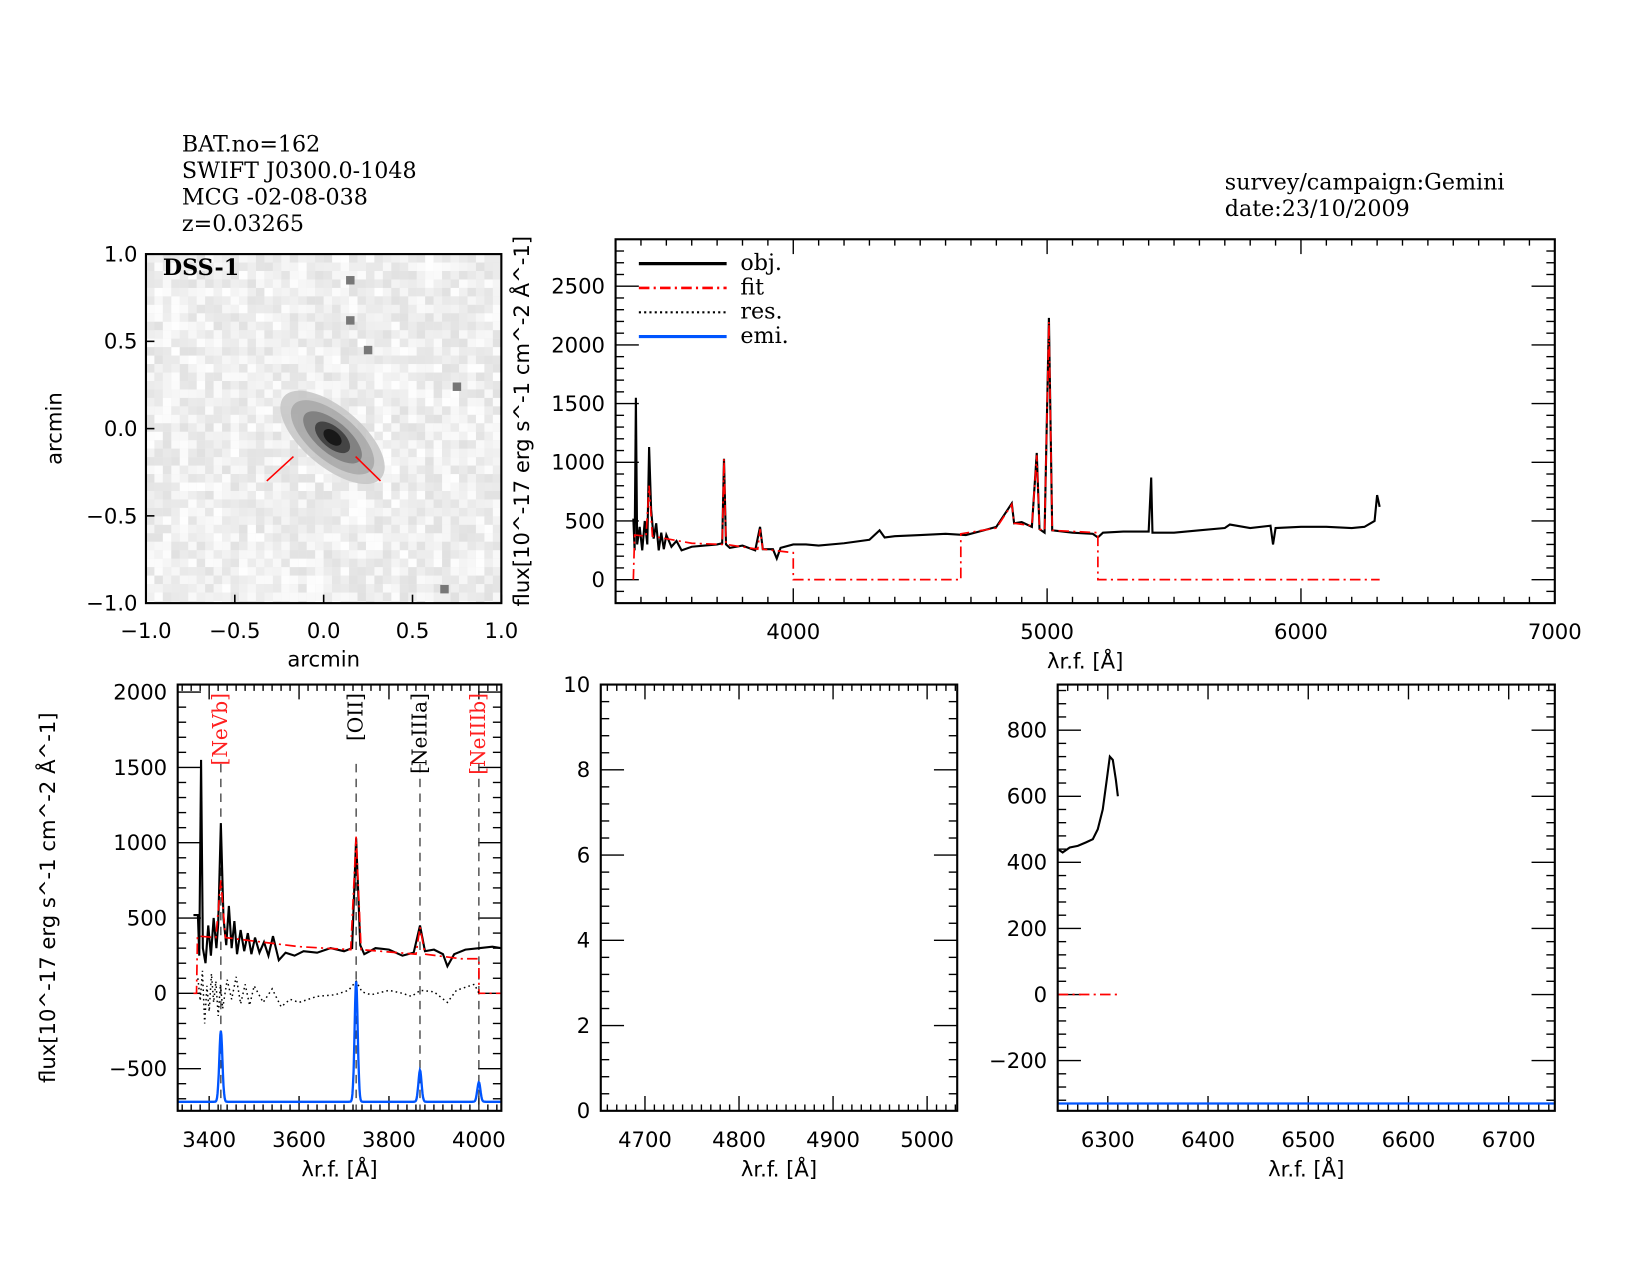 This screenshot has width=1650, height=1275. Describe the element at coordinates (457, 386) in the screenshot. I see `star-point` at that location.